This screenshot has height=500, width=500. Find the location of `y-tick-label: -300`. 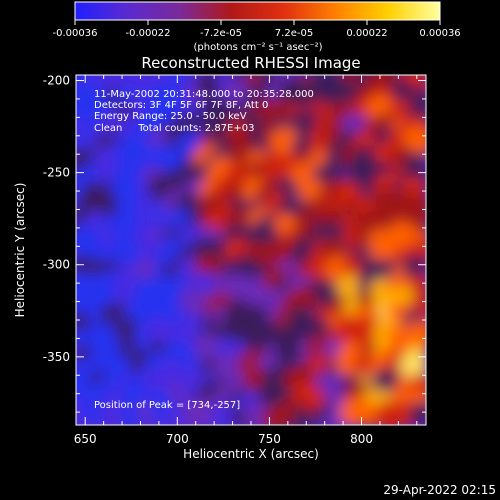

y-tick-label: -300 is located at coordinates (56, 265).